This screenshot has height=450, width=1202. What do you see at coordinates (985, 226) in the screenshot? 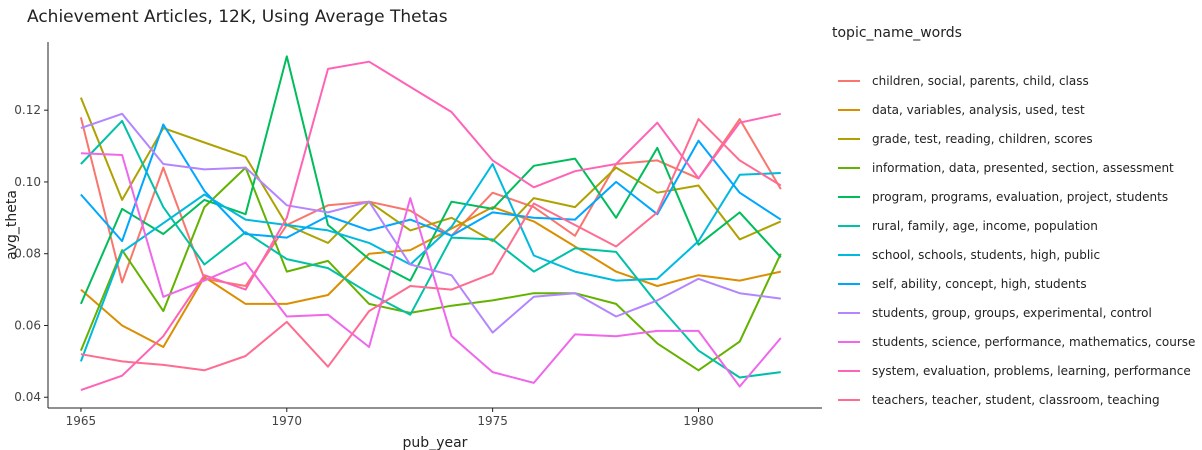
I see `legend-label: rural, family, age, income, population` at bounding box center [985, 226].